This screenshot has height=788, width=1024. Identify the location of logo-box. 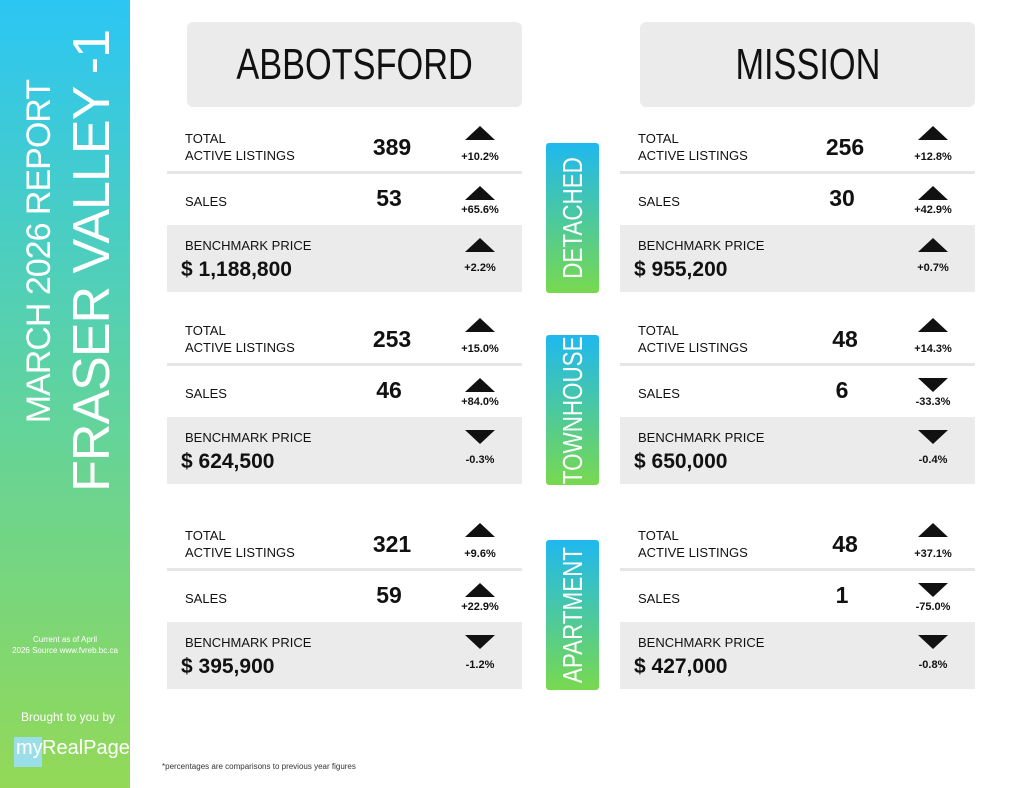
(28, 752).